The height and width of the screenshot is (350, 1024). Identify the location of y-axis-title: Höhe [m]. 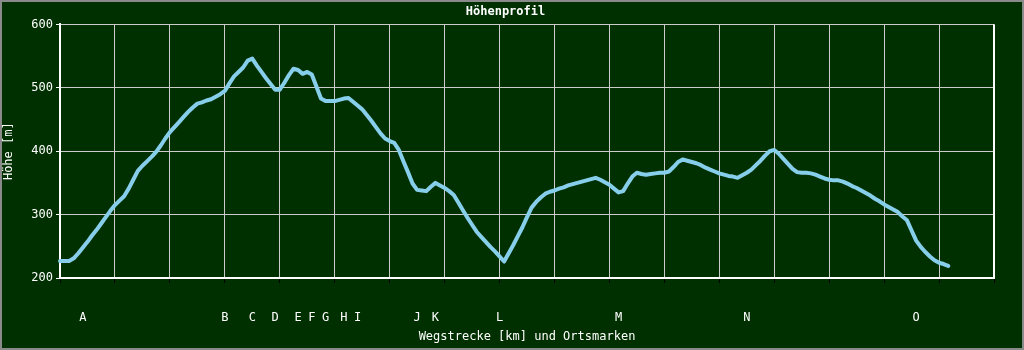
(8, 151).